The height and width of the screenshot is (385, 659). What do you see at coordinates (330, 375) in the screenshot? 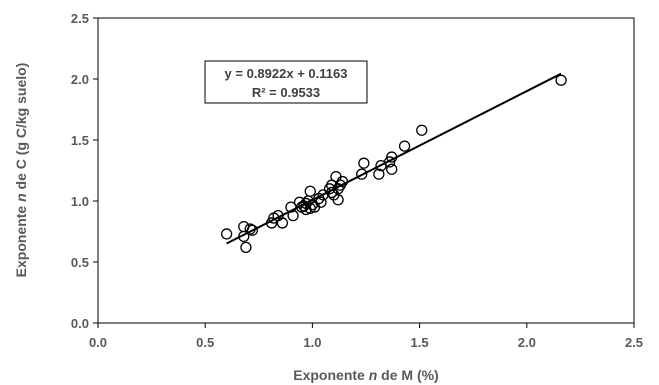
I see `x-axis-title-prefix: Exponente` at bounding box center [330, 375].